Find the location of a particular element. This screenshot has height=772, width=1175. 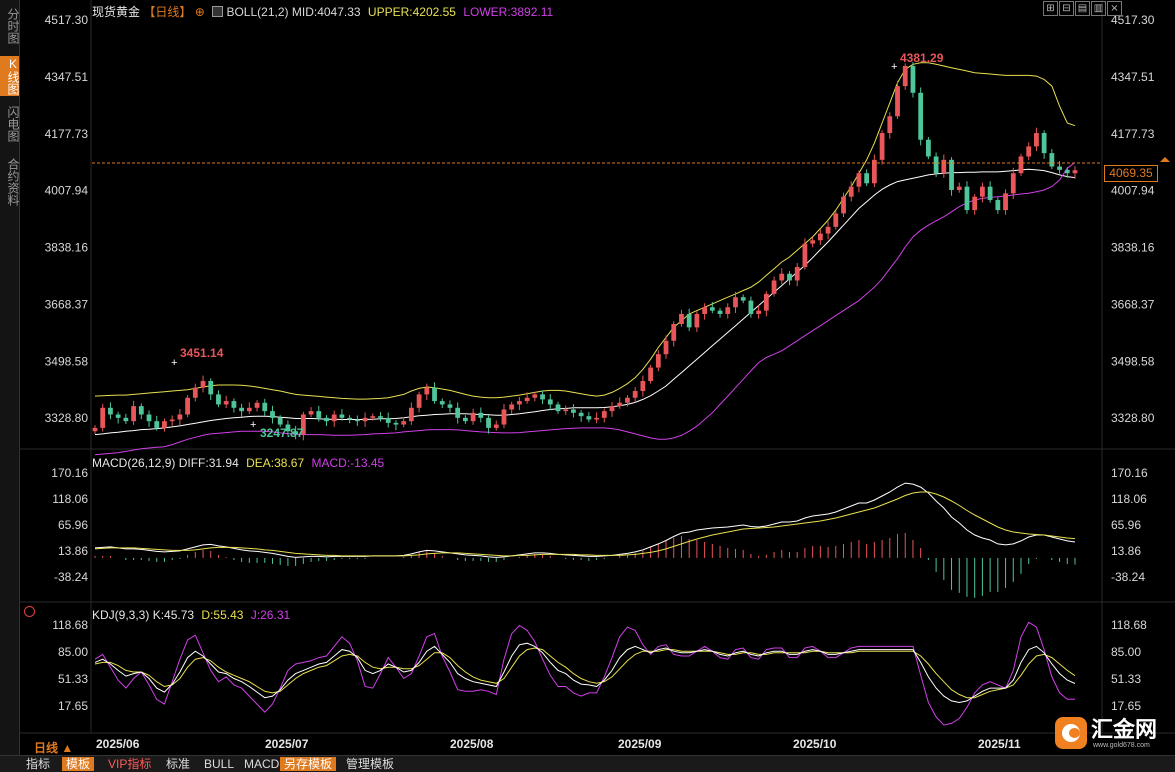

kdj-d-line is located at coordinates (585, 673).